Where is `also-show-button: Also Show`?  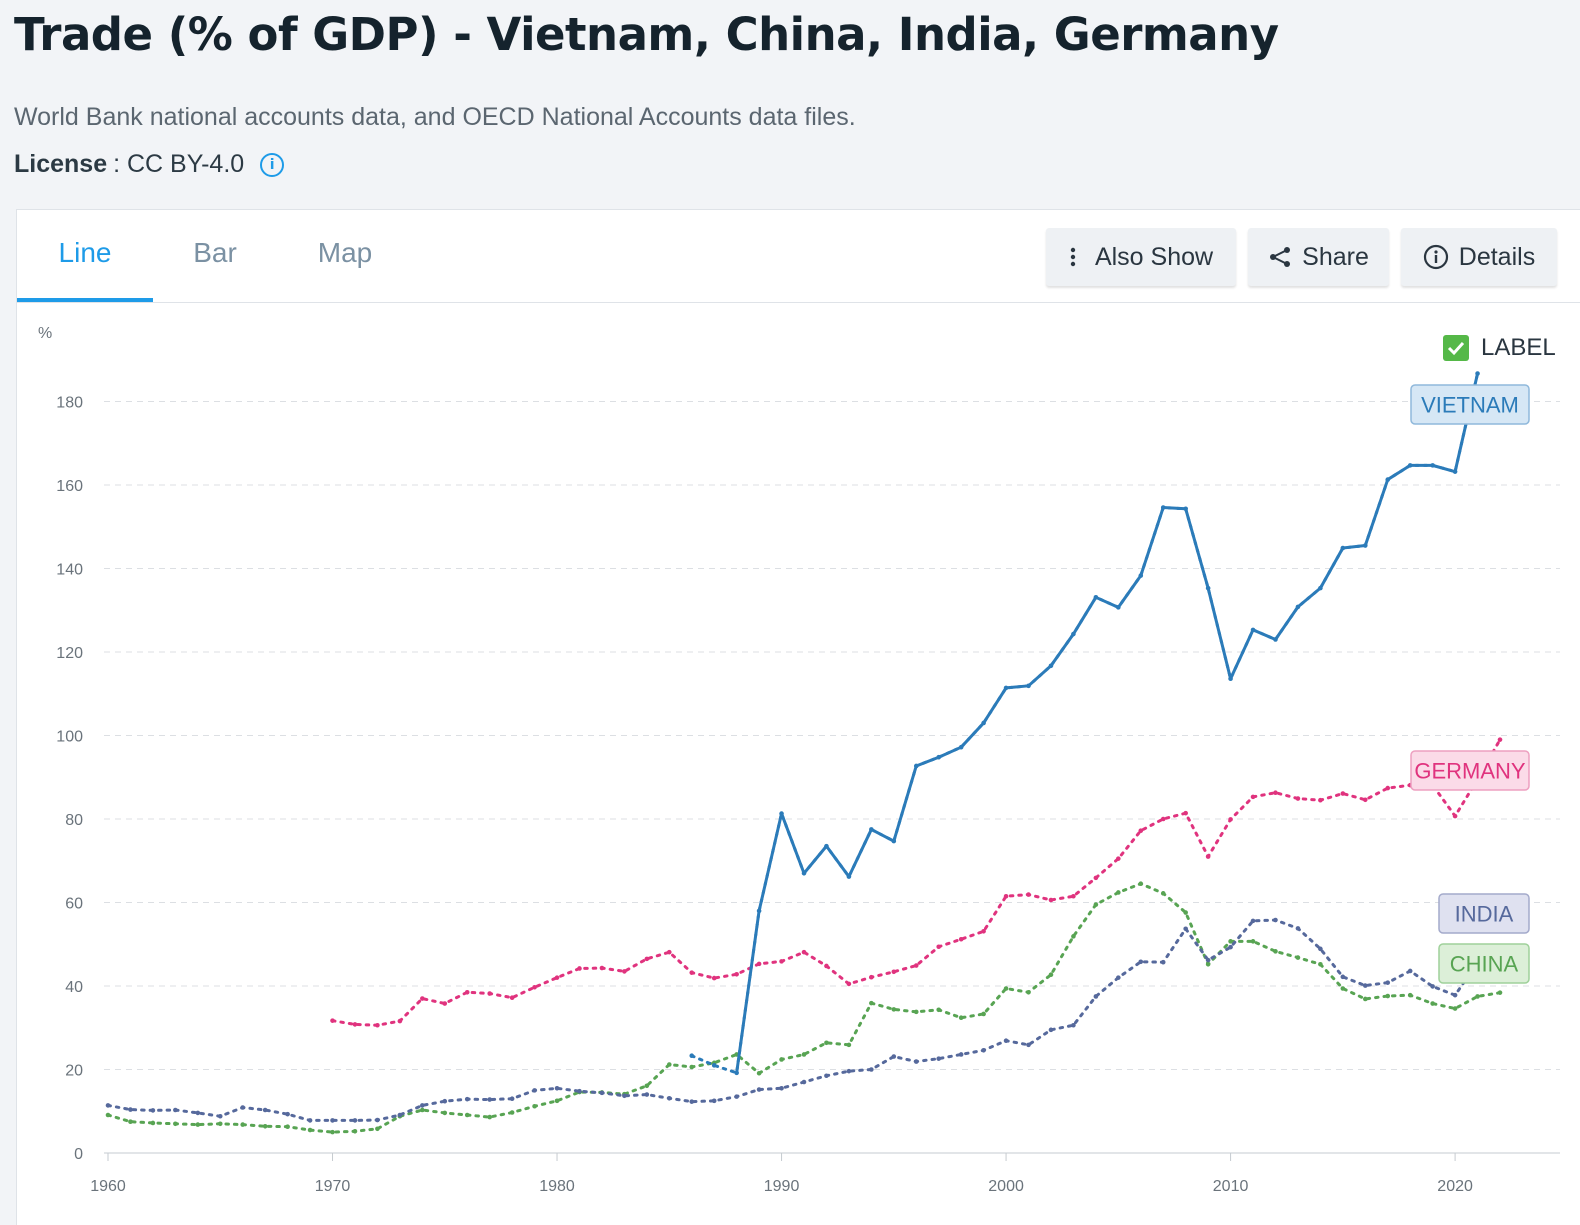
also-show-button: Also Show is located at coordinates (1141, 257).